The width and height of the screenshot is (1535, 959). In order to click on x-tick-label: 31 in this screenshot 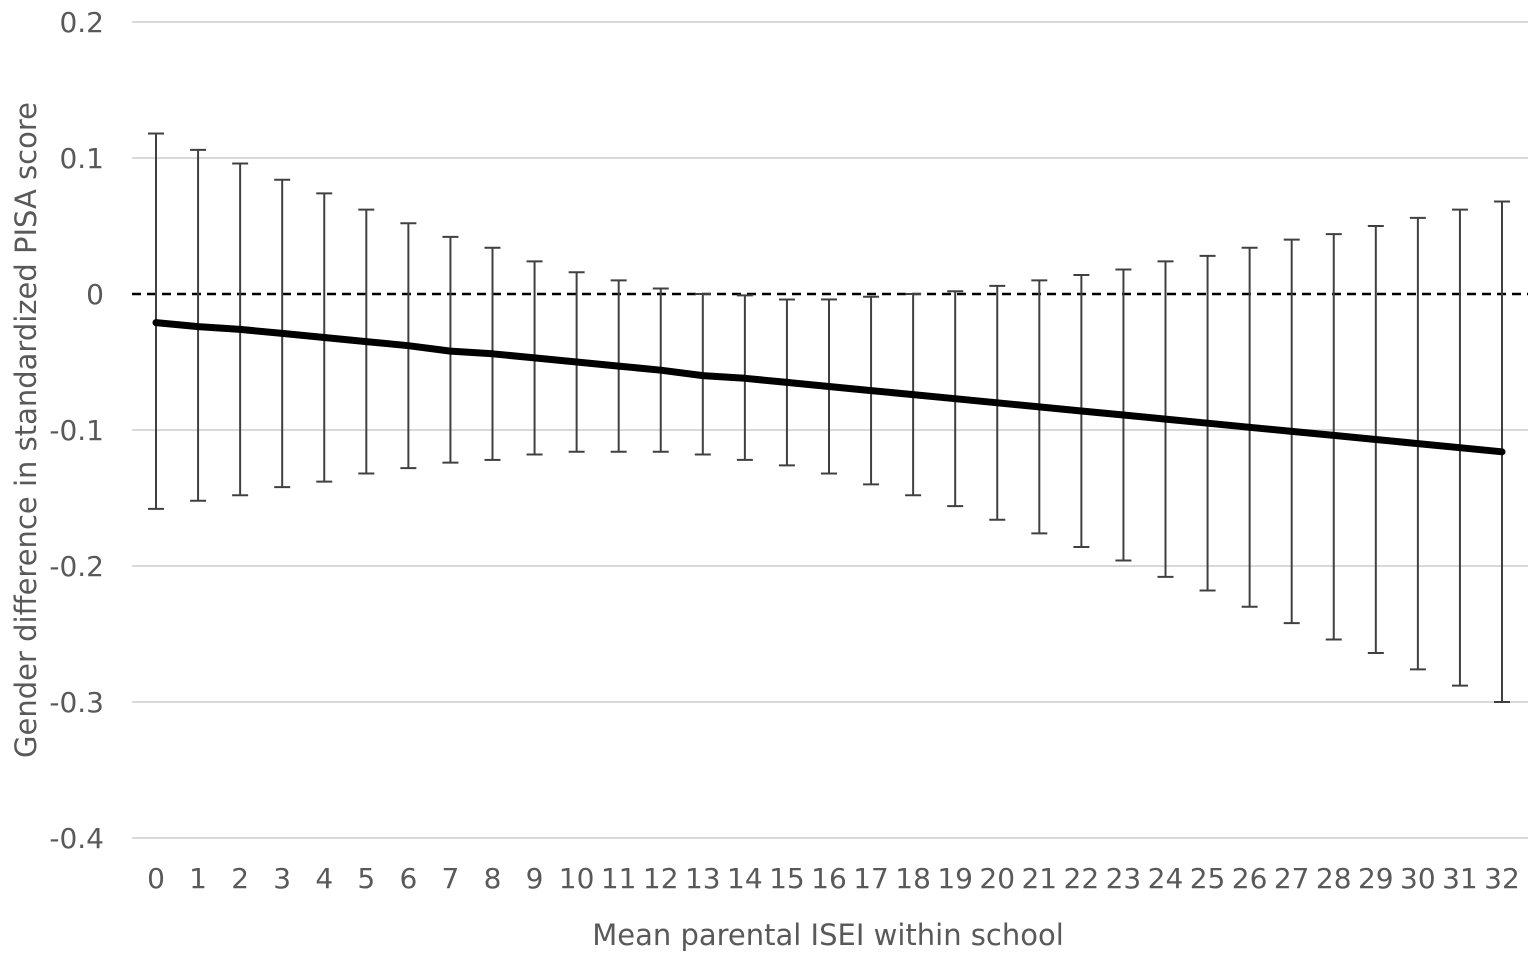, I will do `click(1460, 878)`.